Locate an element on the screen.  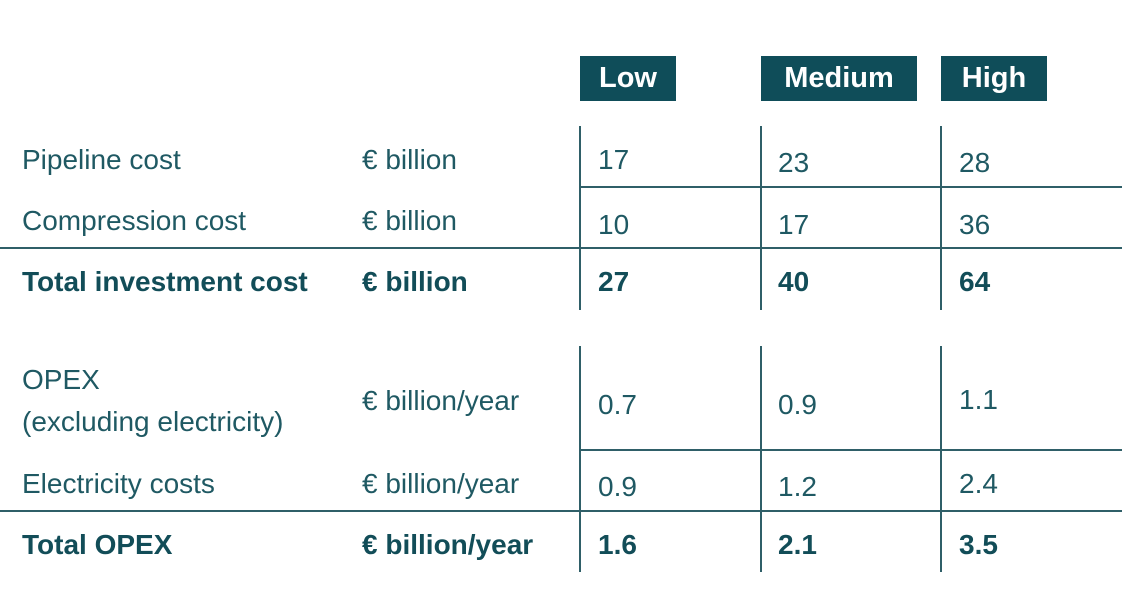
total-label: Total investment cost is located at coordinates (165, 281).